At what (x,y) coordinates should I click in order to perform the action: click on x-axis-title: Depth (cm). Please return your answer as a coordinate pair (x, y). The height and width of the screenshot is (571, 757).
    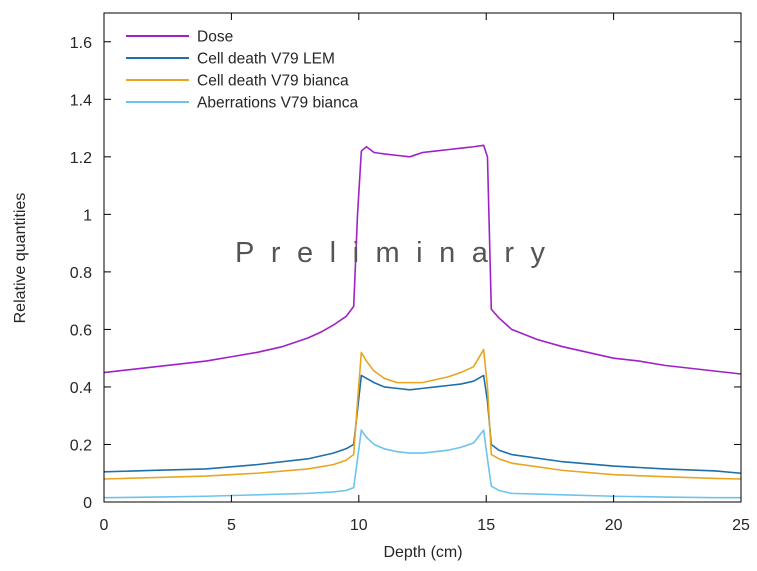
    Looking at the image, I should click on (422, 552).